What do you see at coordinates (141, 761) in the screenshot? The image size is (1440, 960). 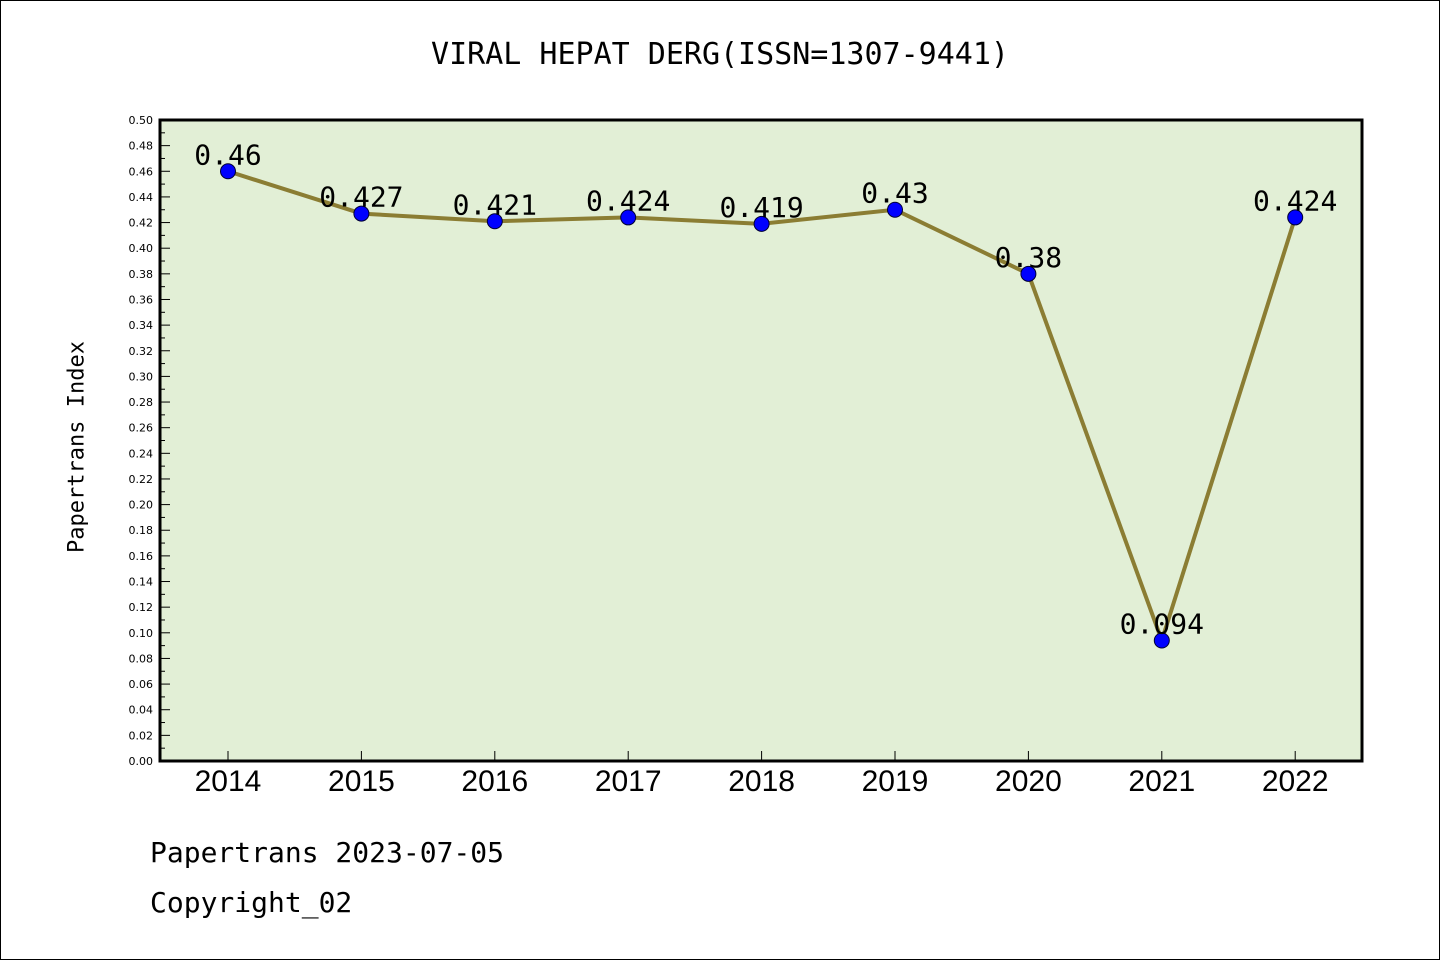 I see `y-tick-label: 0.00` at bounding box center [141, 761].